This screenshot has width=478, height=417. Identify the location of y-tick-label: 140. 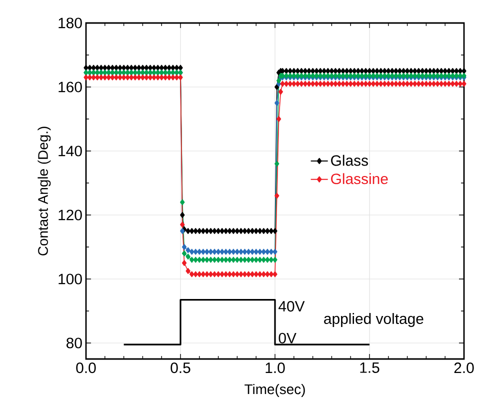
(70, 151).